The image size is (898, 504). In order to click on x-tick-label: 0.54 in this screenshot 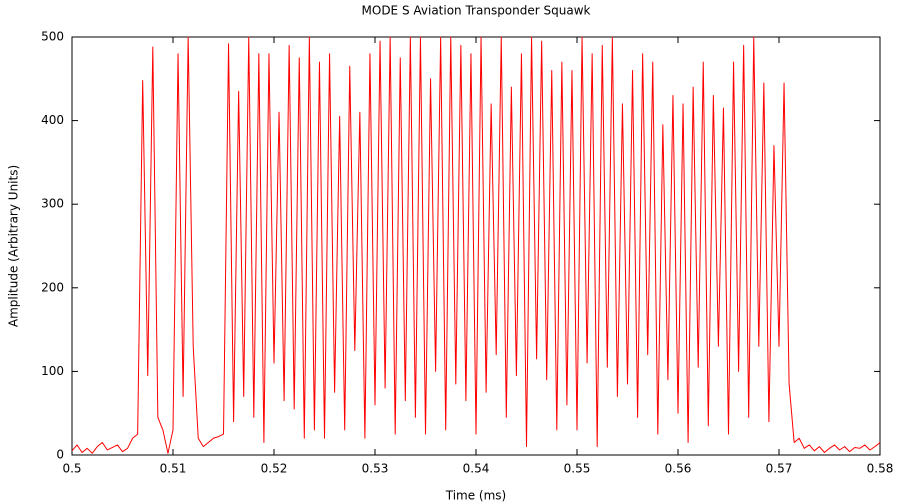, I will do `click(476, 469)`.